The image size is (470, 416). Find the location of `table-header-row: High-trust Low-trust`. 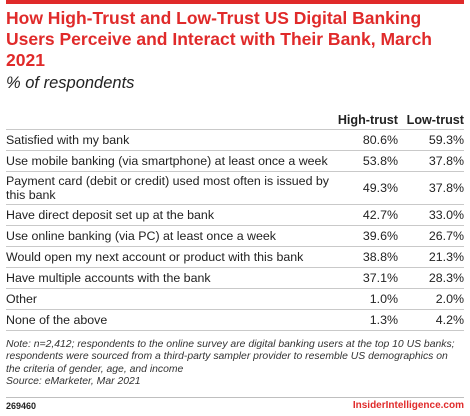

table-header-row: High-trust Low-trust is located at coordinates (235, 117).